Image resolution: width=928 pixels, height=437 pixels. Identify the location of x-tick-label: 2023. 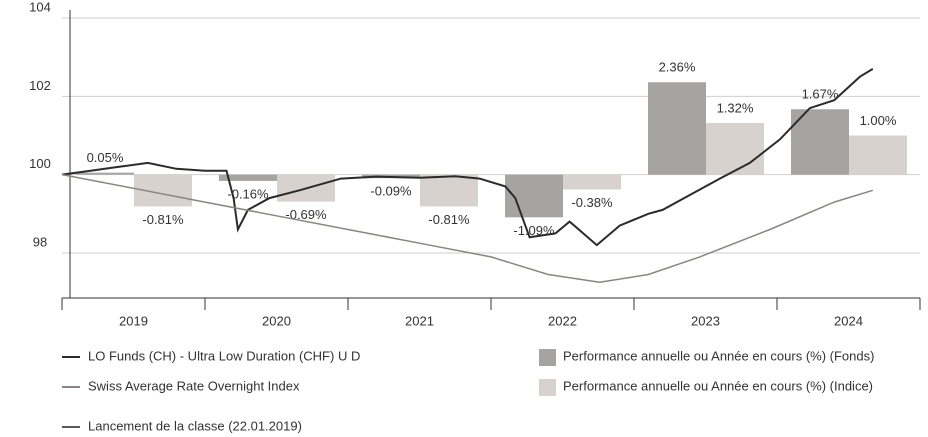
(705, 320).